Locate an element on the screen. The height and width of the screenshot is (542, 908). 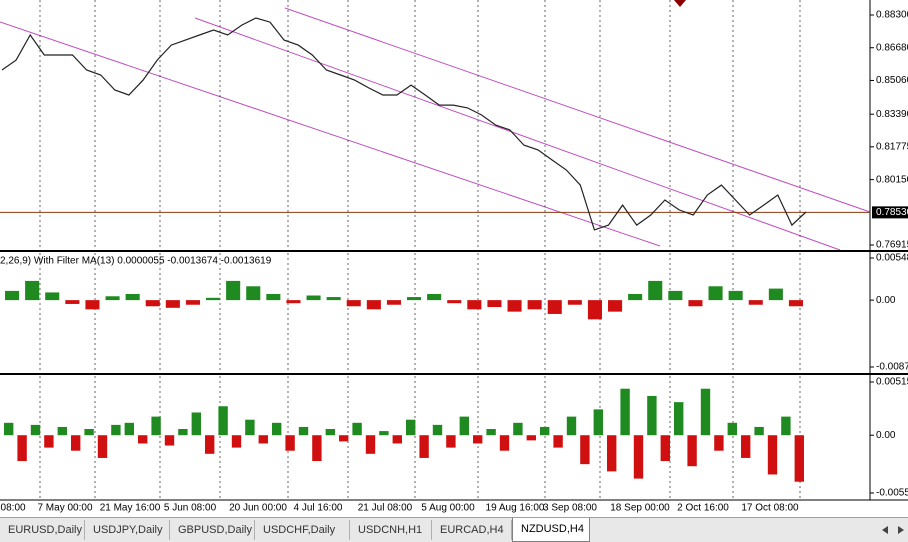
time-label: 7 May 00:00 is located at coordinates (64, 508).